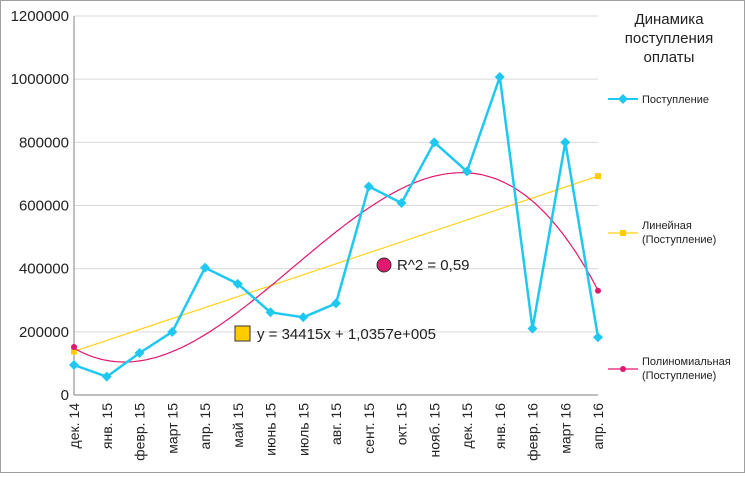 This screenshot has height=477, width=745. What do you see at coordinates (662, 233) in the screenshot?
I see `legend-item-linear: Линейная (Поступление)` at bounding box center [662, 233].